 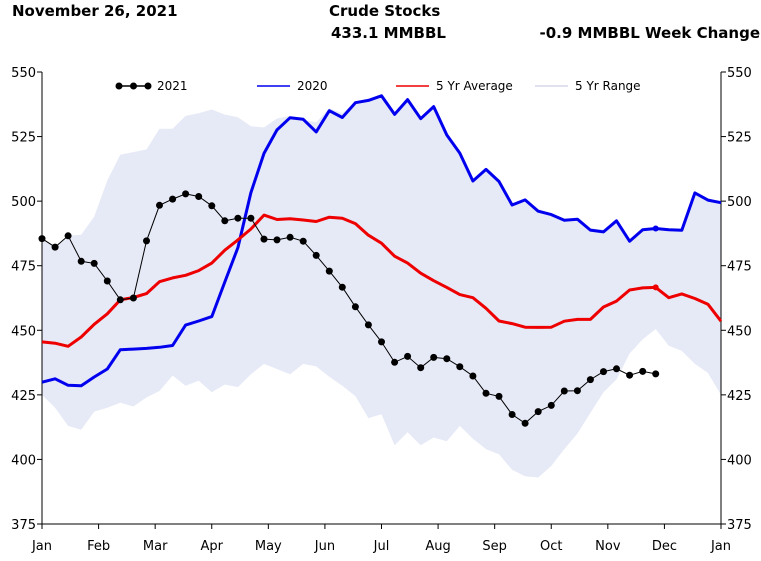 I want to click on y-tick-label-left-375: 375, so click(x=23, y=525).